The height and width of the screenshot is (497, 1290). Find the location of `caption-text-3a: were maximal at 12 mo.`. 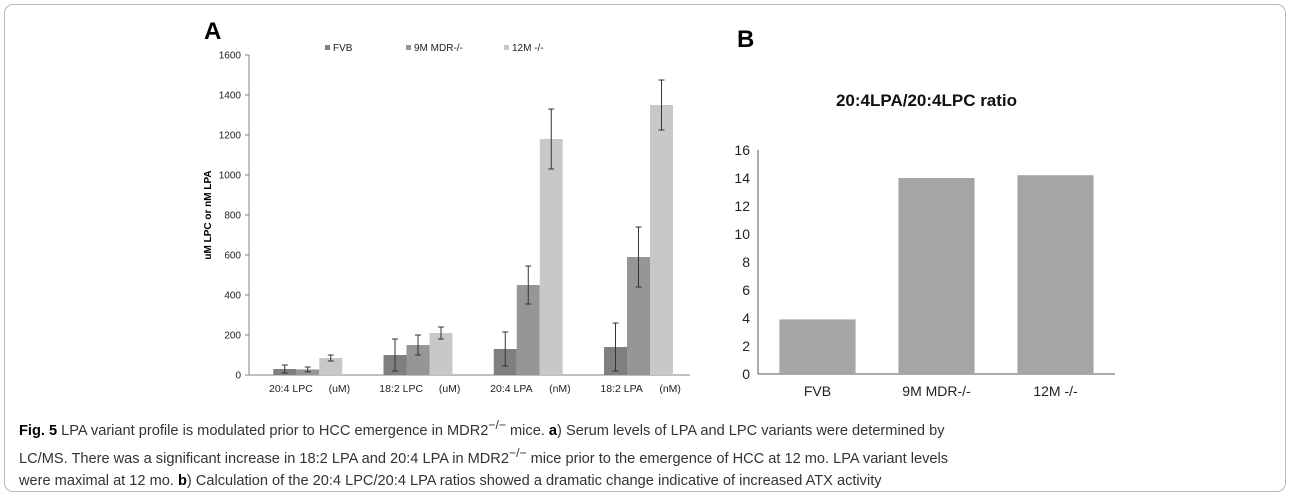

caption-text-3a: were maximal at 12 mo. is located at coordinates (98, 480).